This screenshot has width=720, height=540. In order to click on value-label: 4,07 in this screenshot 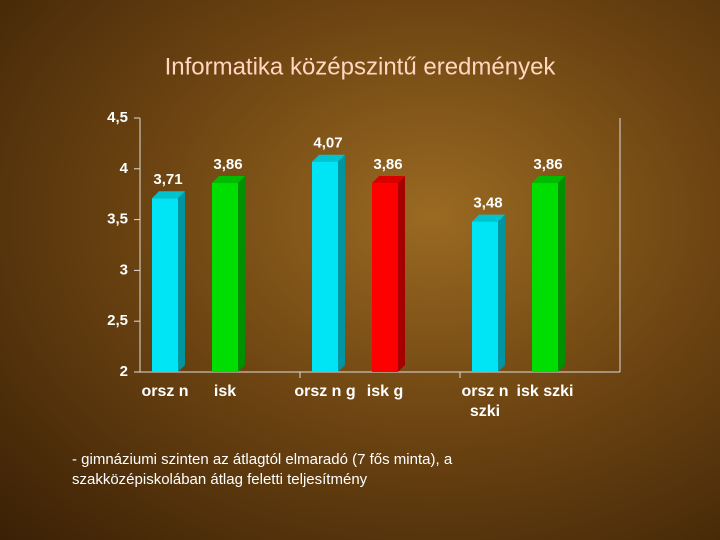, I will do `click(327, 143)`.